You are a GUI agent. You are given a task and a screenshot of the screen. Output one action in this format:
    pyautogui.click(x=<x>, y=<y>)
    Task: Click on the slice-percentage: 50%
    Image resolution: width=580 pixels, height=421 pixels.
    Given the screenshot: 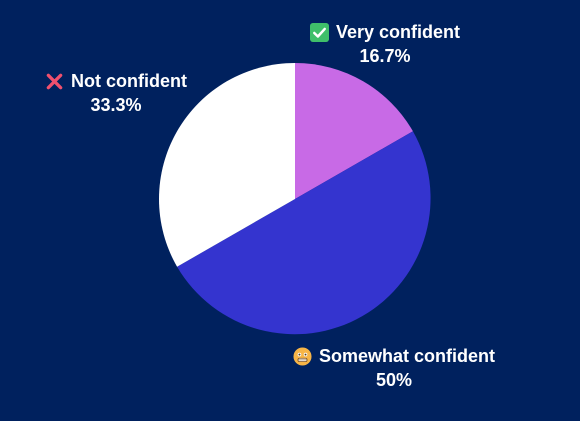 What is the action you would take?
    pyautogui.click(x=394, y=380)
    